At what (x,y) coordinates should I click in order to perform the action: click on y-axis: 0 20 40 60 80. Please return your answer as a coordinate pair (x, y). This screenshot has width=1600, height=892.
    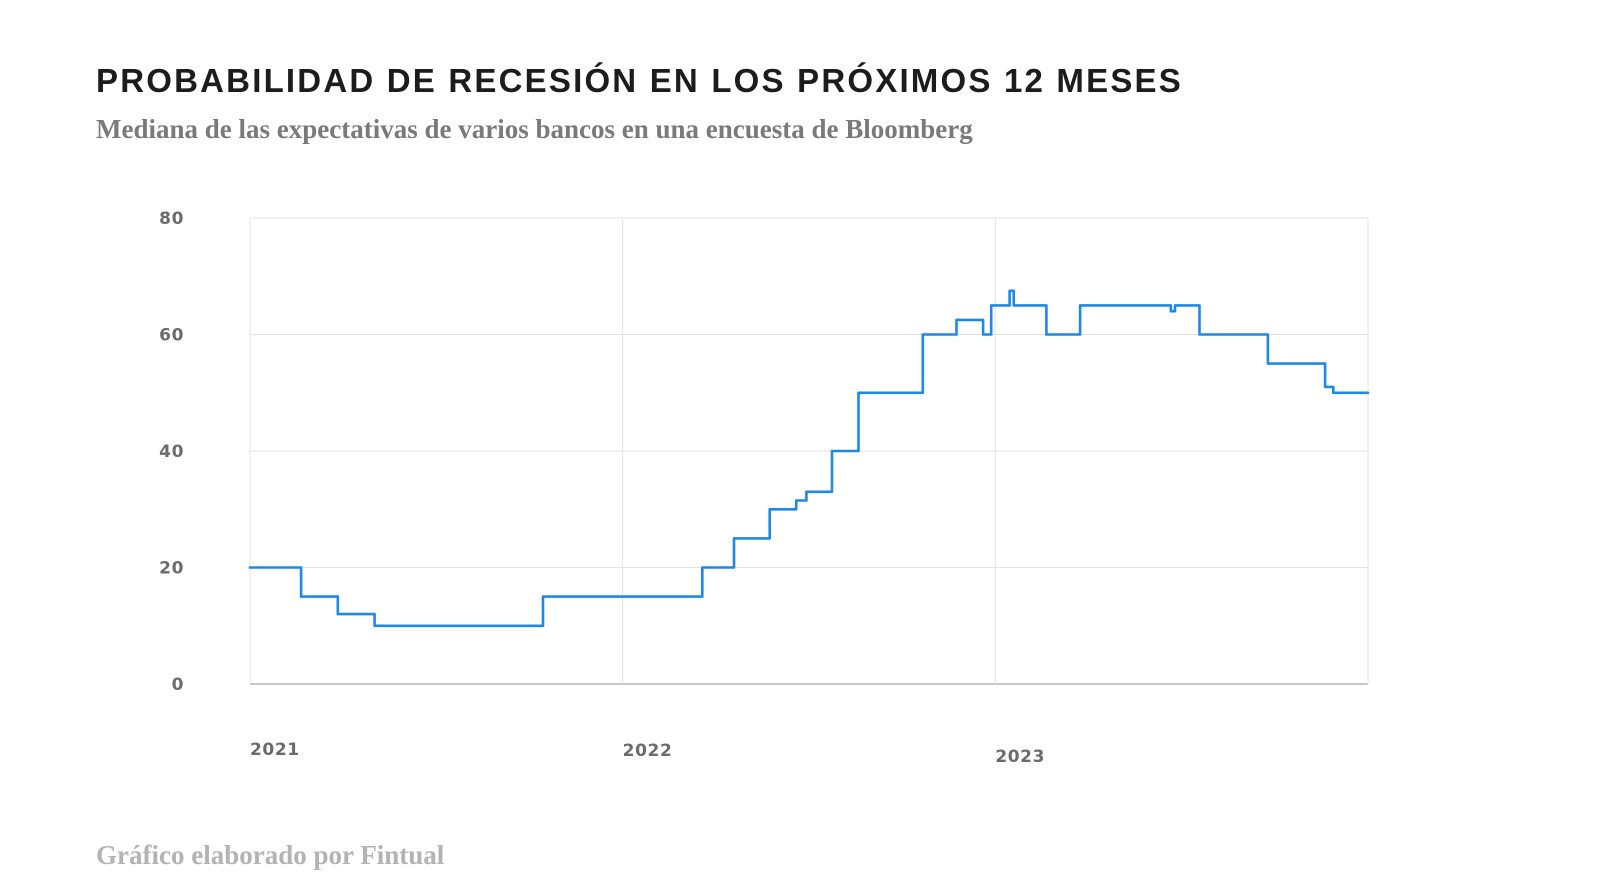
    Looking at the image, I should click on (171, 452).